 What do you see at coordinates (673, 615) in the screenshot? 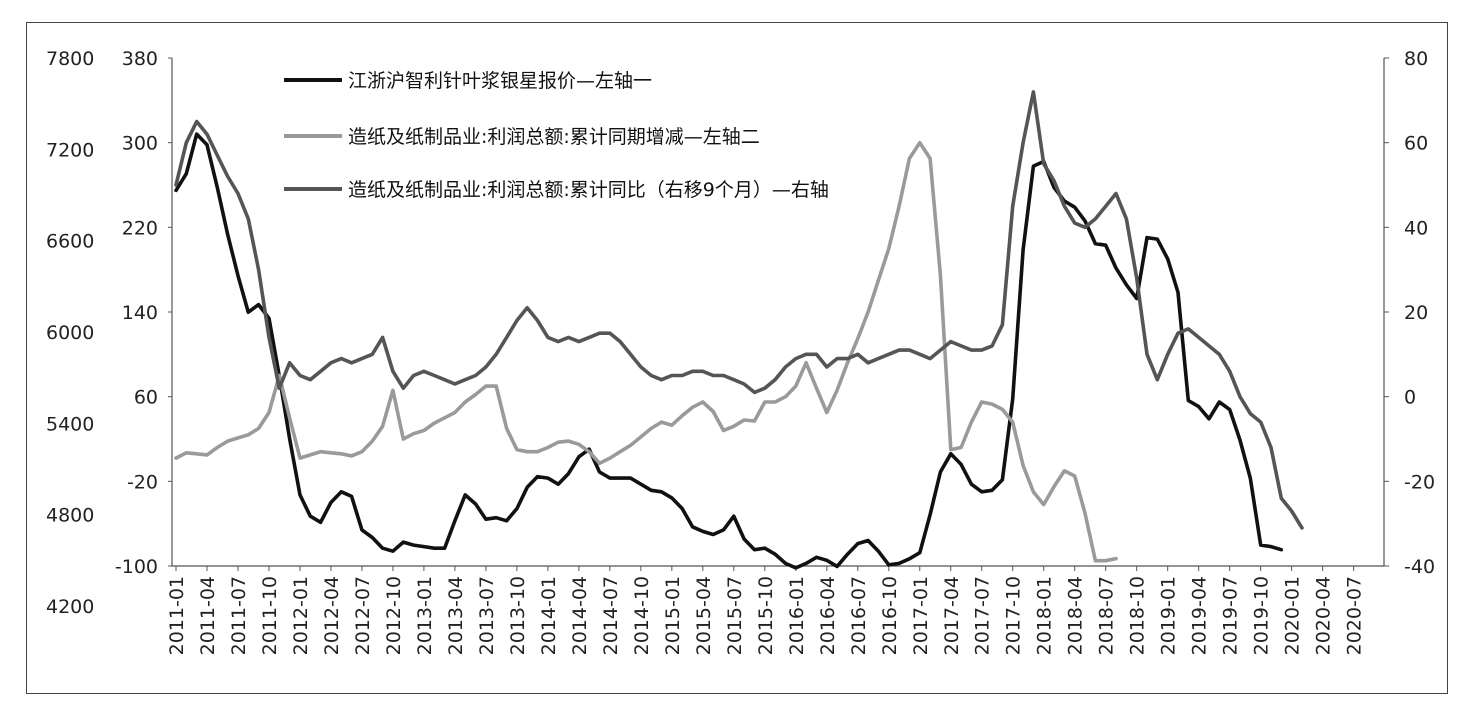
I see `x-axis-tick: 2015-01` at bounding box center [673, 615].